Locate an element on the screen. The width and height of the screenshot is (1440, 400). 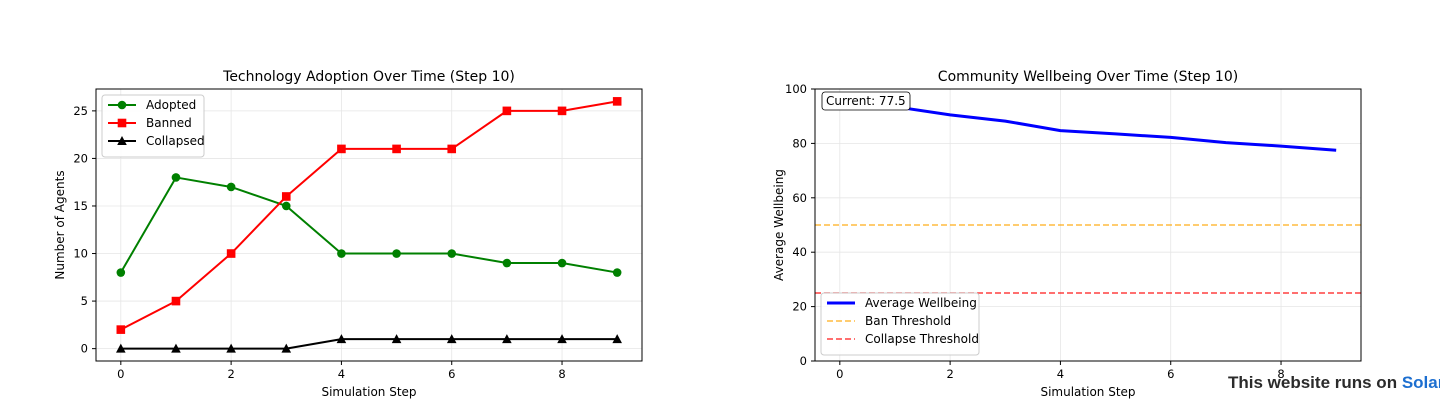
legend-box is located at coordinates (900, 324).